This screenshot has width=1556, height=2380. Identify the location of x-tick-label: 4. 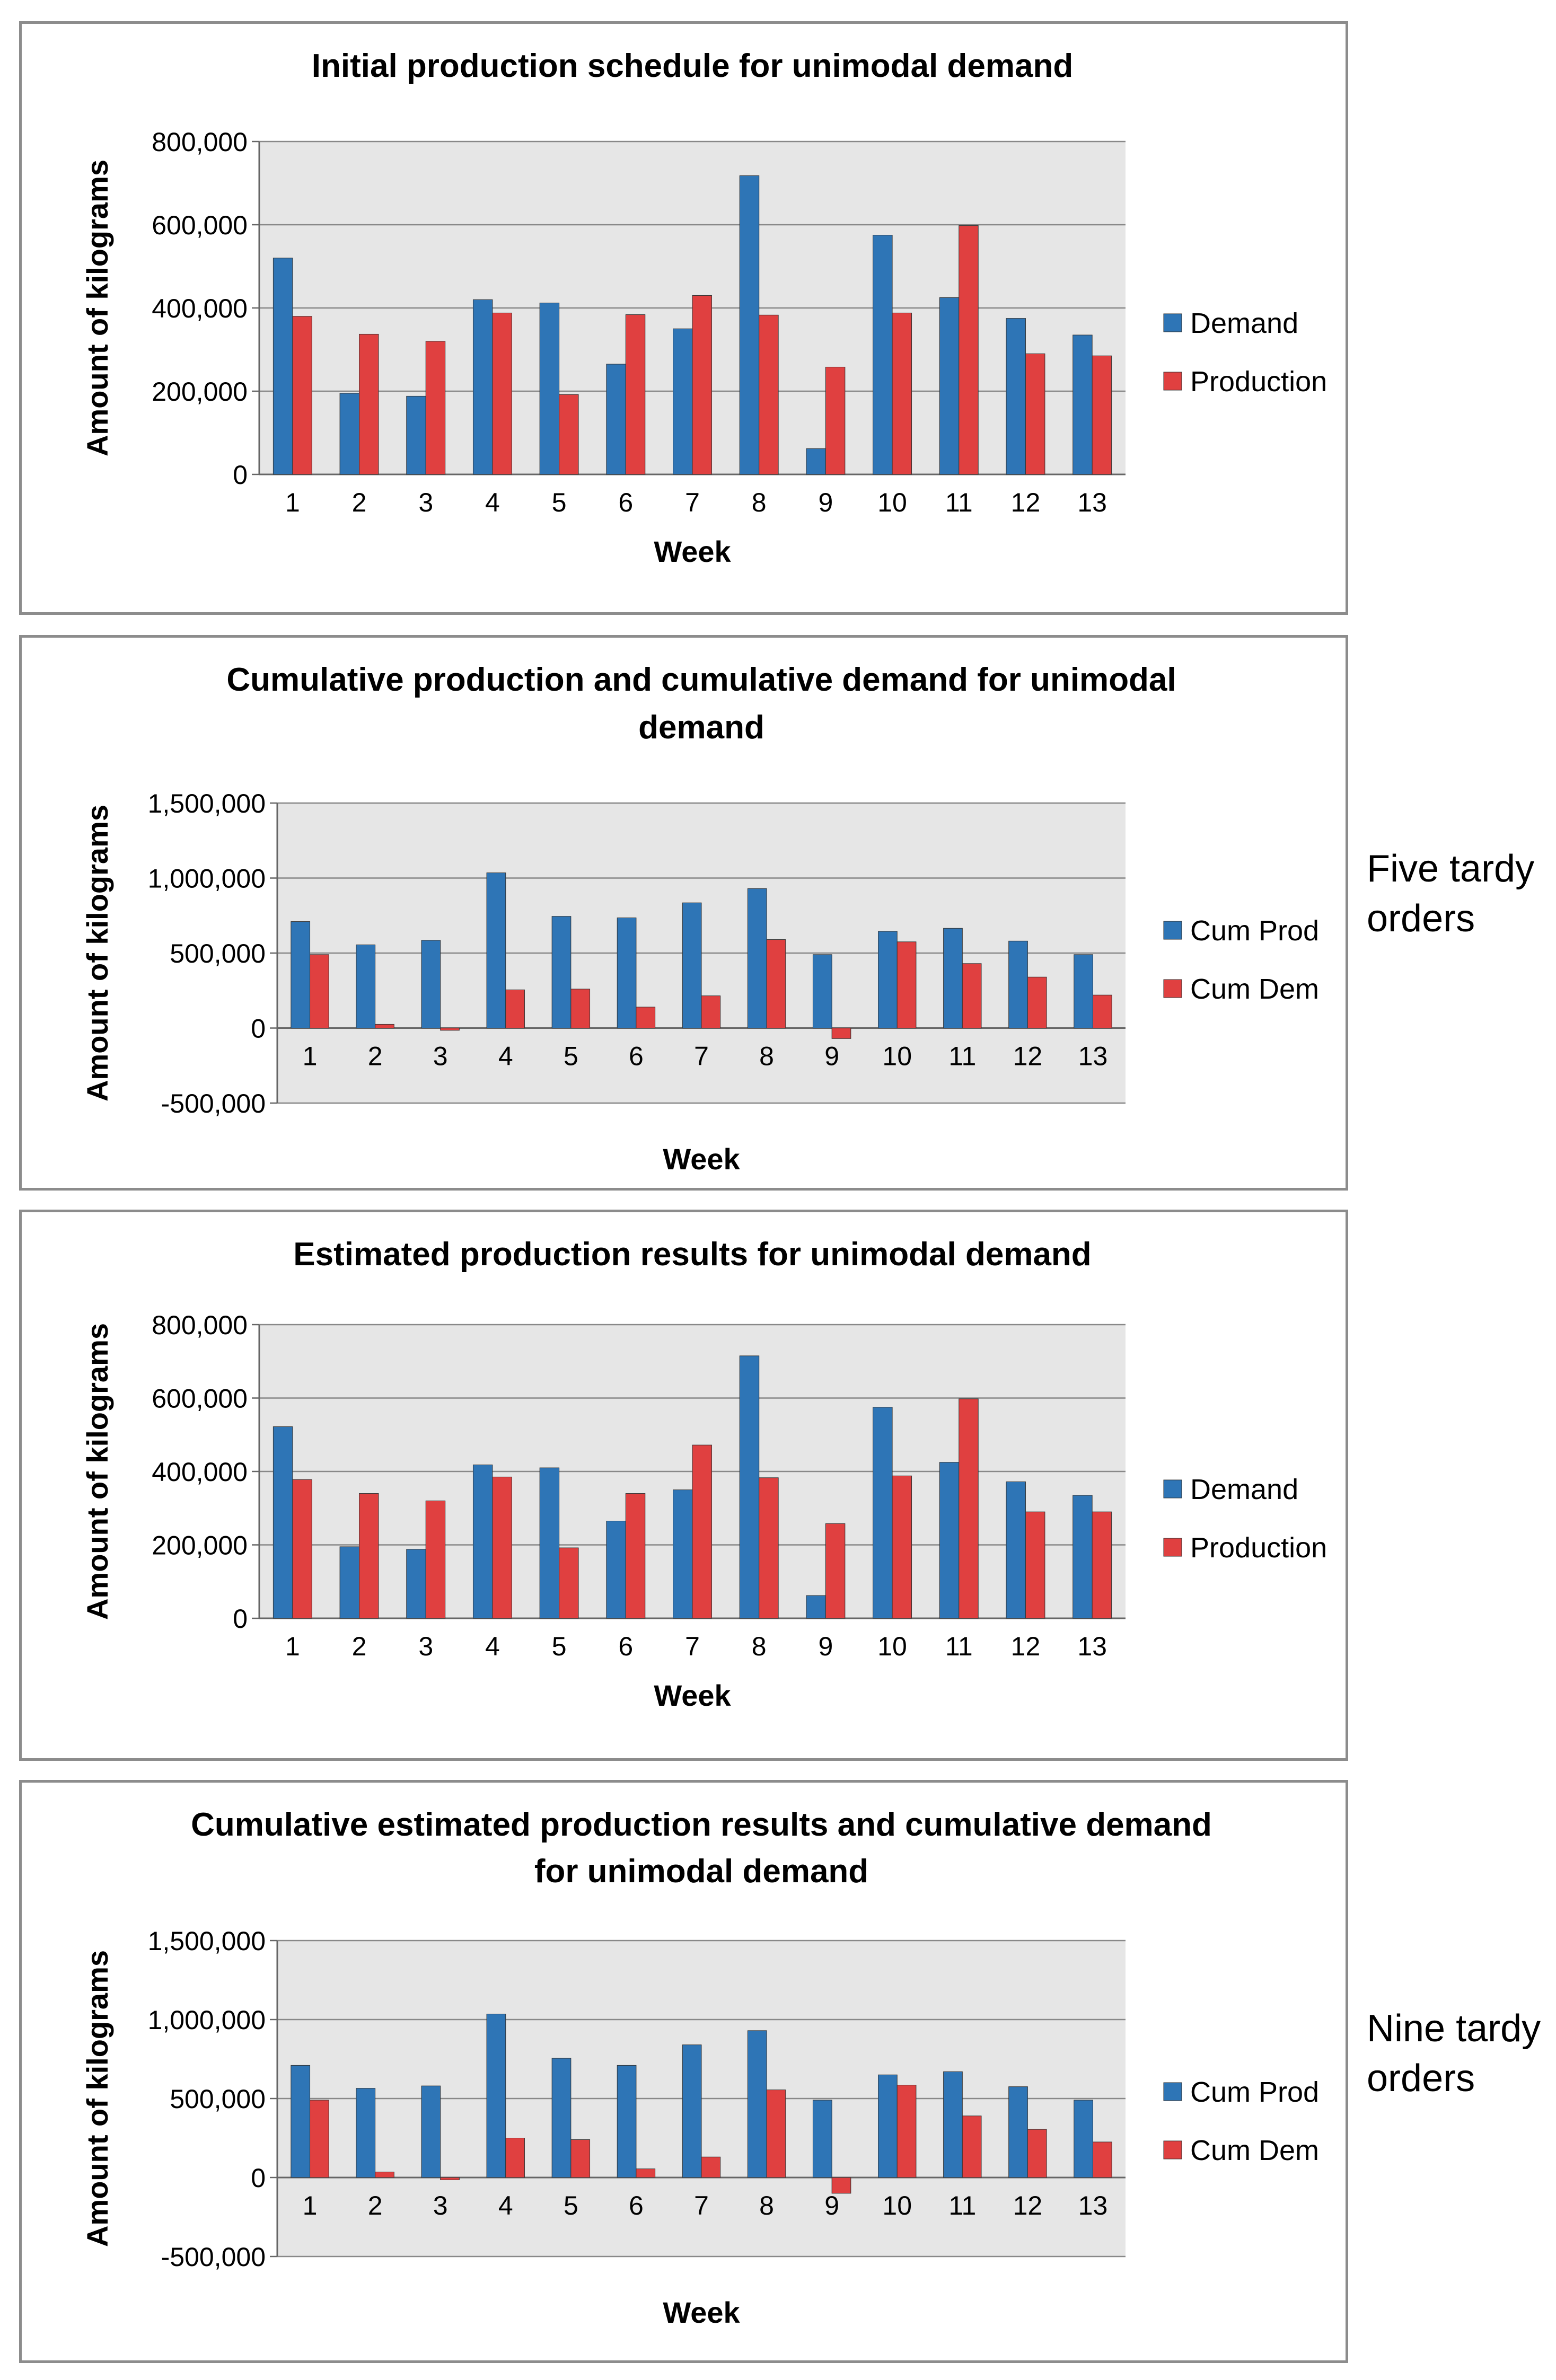
(492, 502).